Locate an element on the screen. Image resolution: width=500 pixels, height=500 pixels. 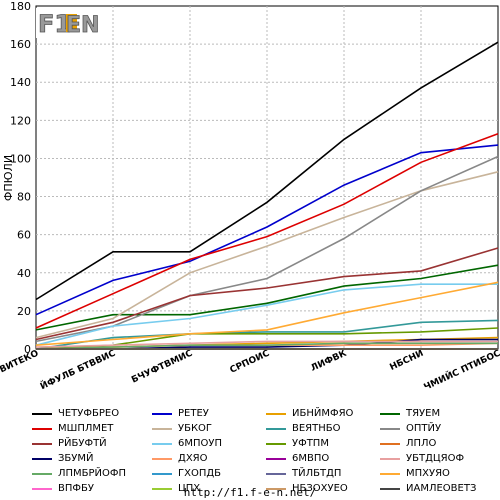
legend-item: МПХУЯО is located at coordinates (415, 475).